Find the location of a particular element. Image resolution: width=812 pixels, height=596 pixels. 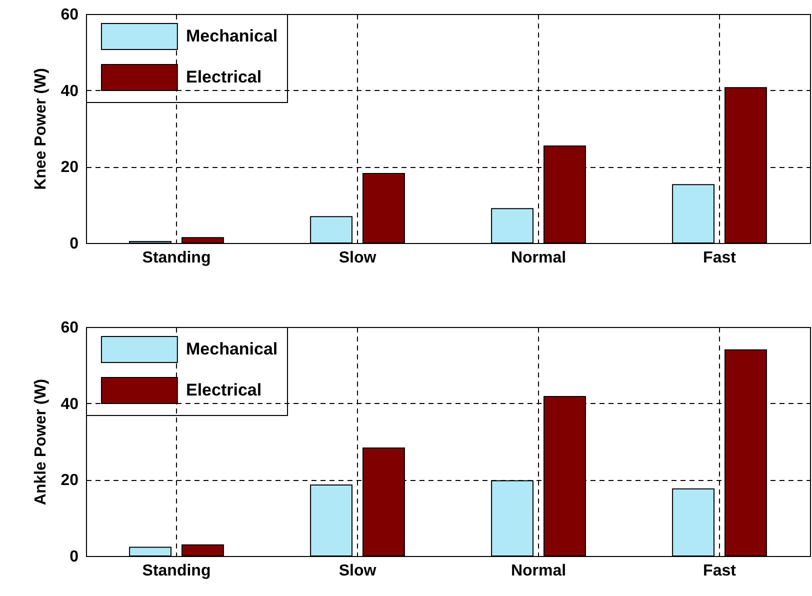

y-axis-title: Ankle Power (W) is located at coordinates (41, 442).